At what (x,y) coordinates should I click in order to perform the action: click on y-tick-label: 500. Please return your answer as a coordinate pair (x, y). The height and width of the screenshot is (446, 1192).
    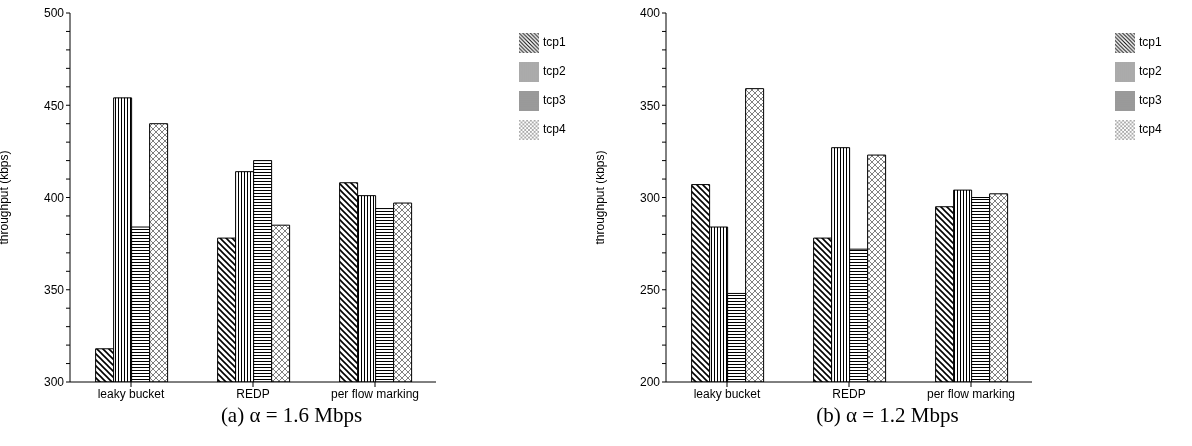
    Looking at the image, I should click on (54, 13).